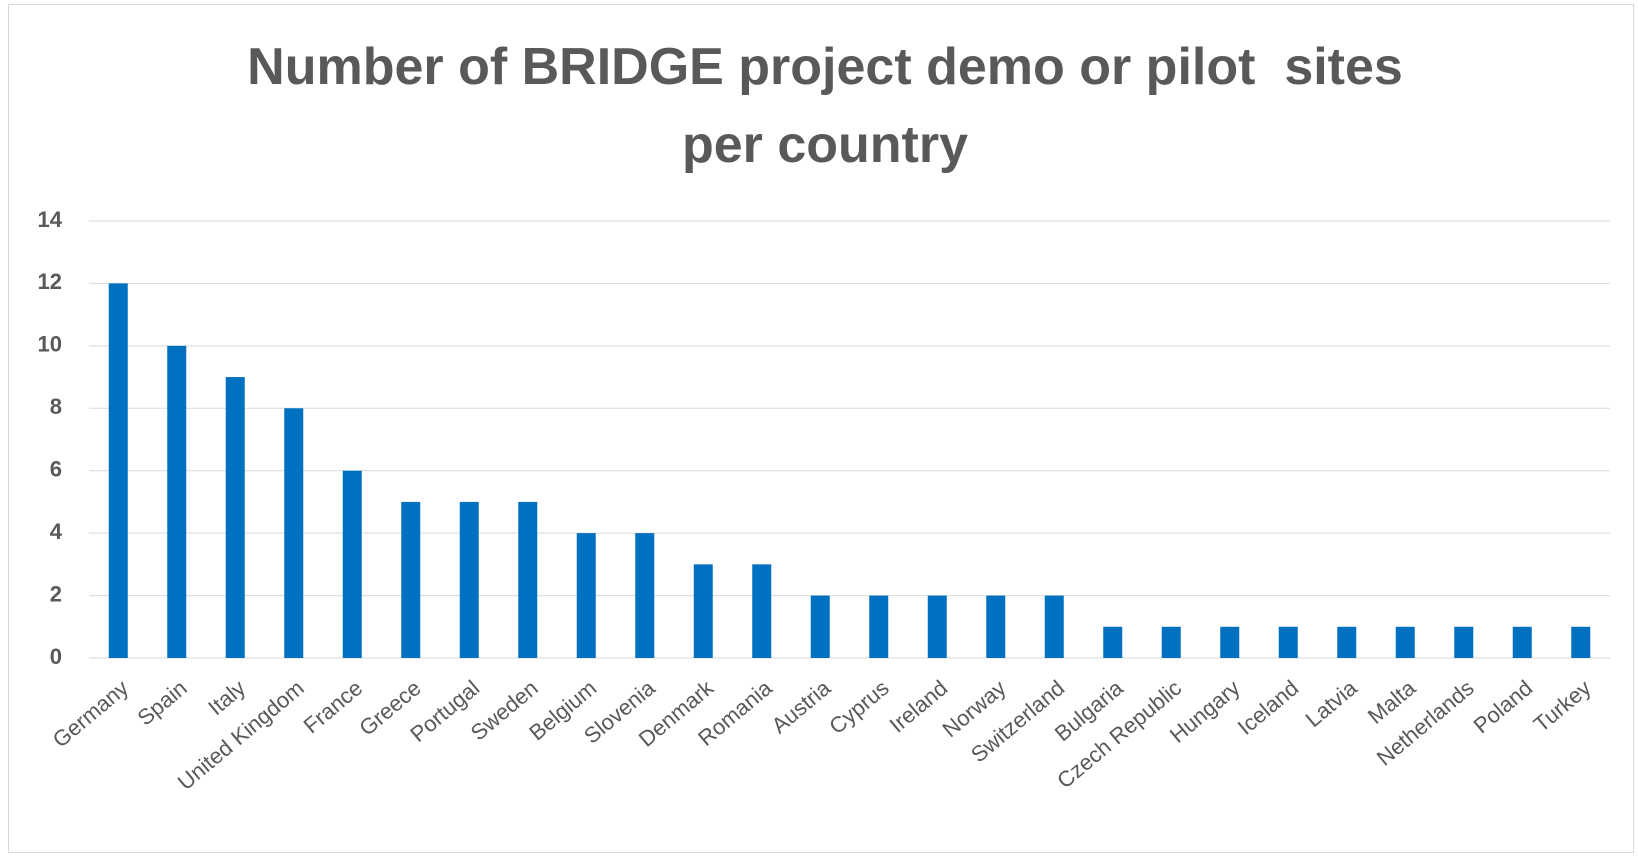  Describe the element at coordinates (333, 706) in the screenshot. I see `x-tick-label: France` at that location.